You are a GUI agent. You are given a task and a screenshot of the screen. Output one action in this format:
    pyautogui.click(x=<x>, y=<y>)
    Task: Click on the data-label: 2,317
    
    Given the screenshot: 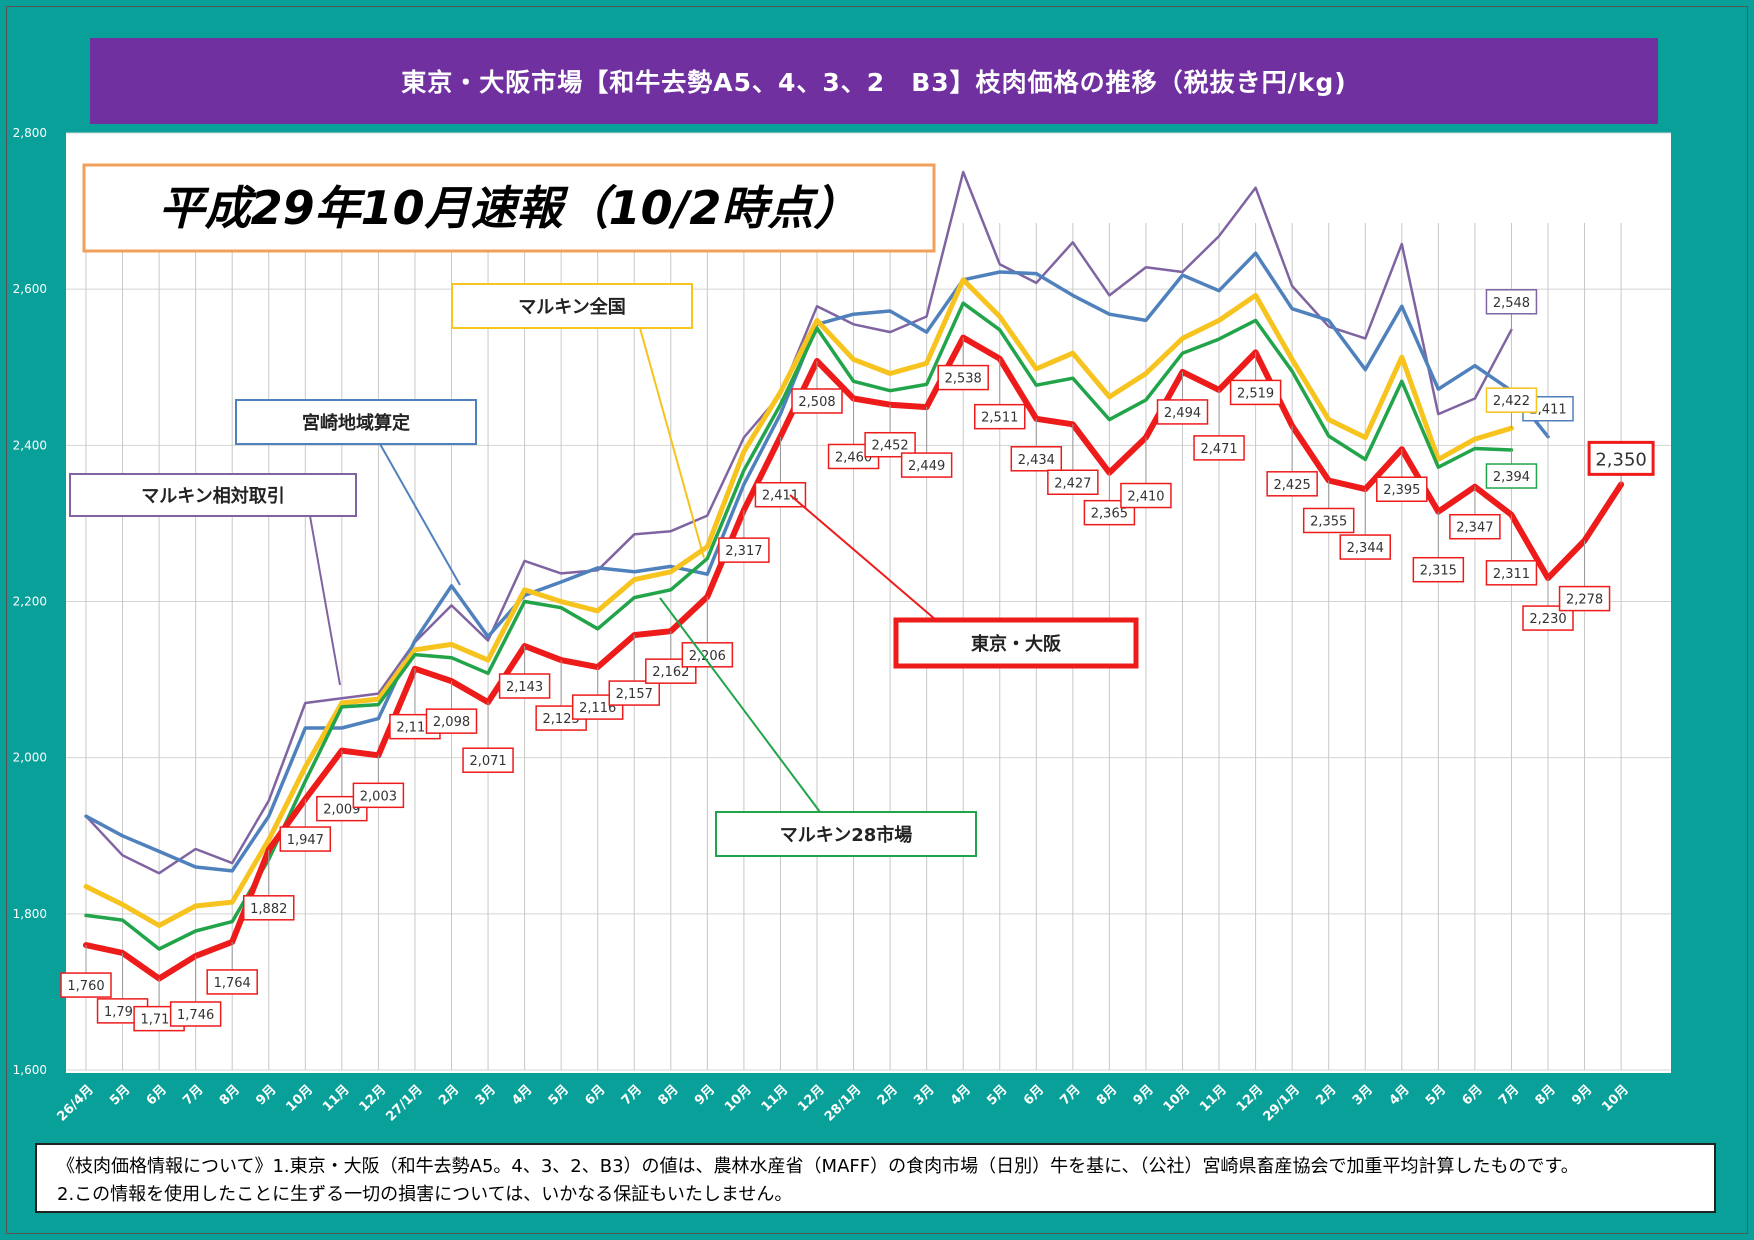 What is the action you would take?
    pyautogui.click(x=743, y=551)
    